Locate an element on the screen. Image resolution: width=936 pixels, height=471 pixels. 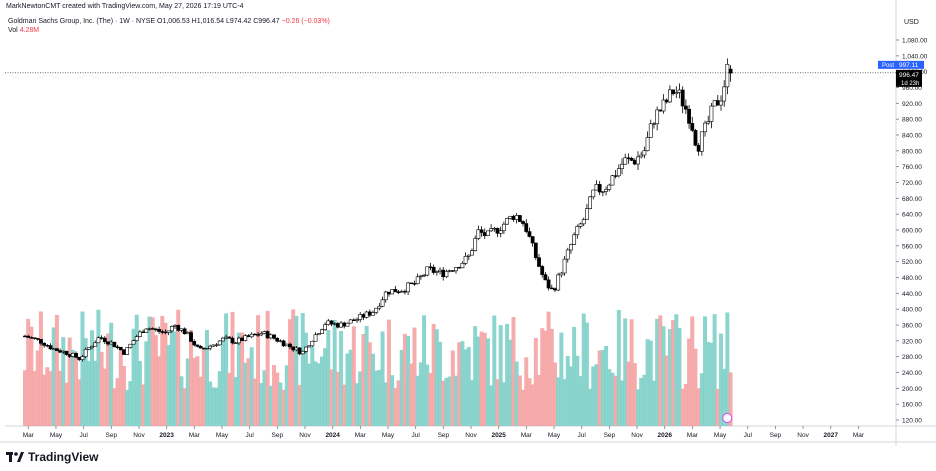
x-tick-label: 2026 is located at coordinates (664, 435).